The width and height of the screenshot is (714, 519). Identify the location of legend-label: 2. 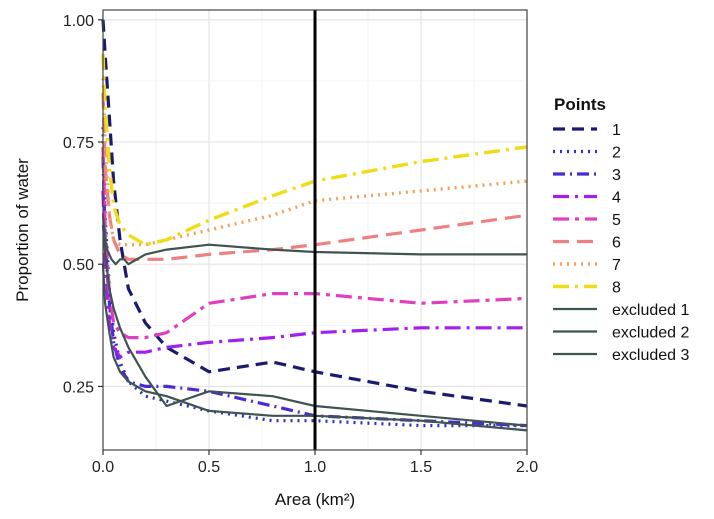
(616, 153).